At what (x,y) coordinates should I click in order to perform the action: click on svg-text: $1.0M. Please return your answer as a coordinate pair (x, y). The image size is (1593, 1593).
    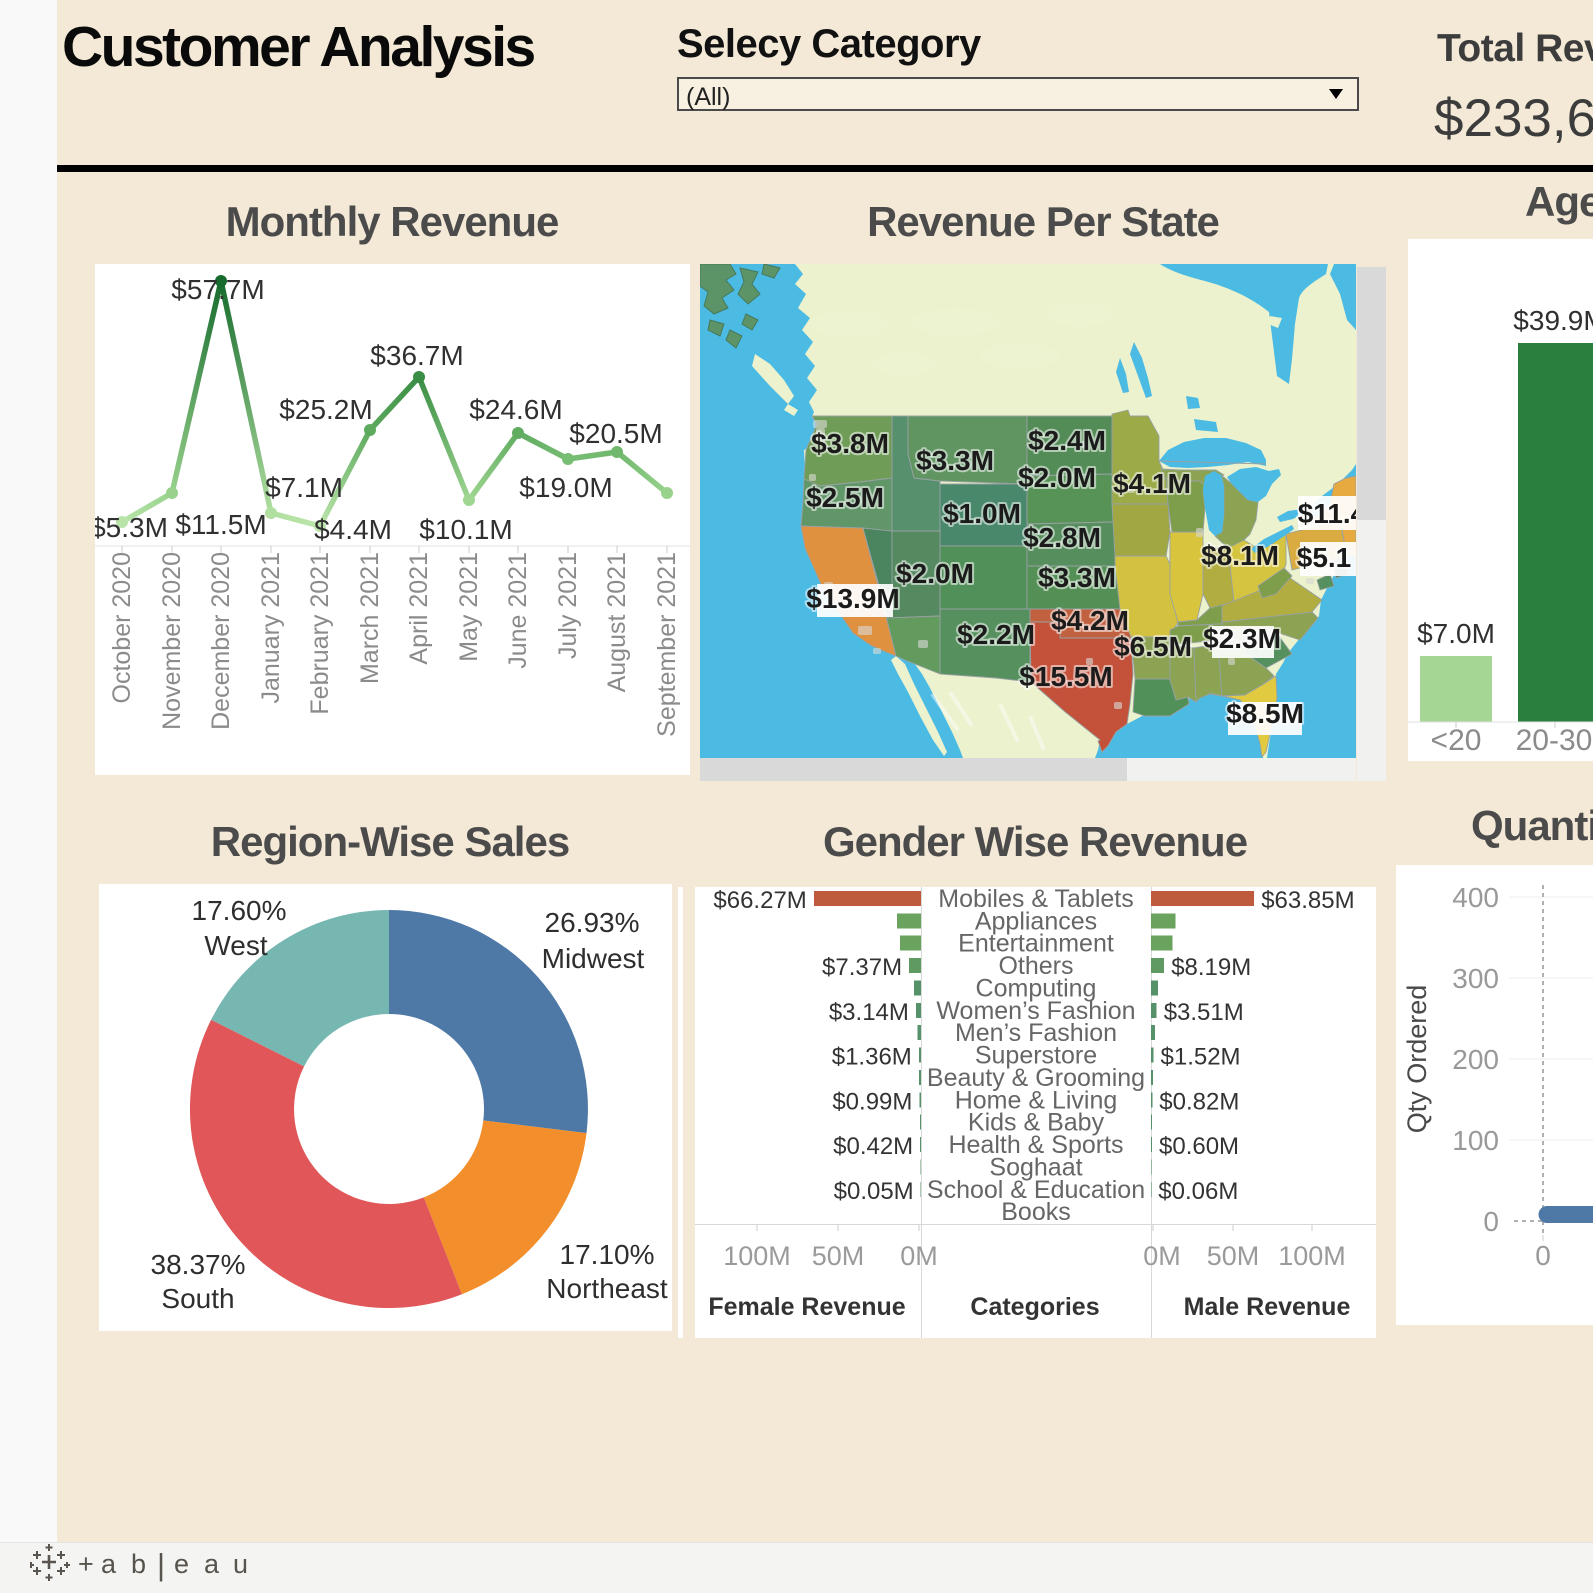
    Looking at the image, I should click on (982, 513).